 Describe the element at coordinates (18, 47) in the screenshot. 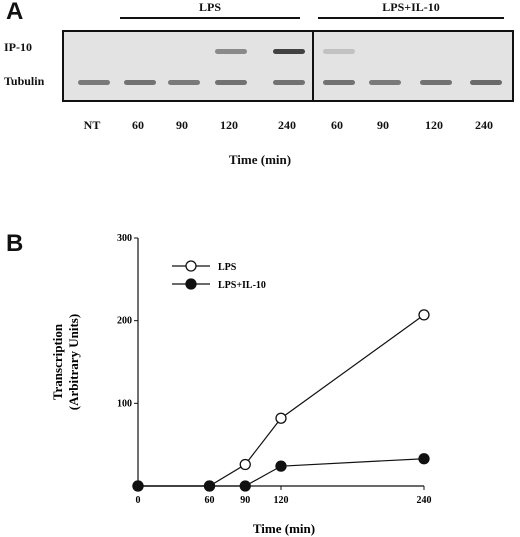

I see `row-label-ip10: IP-10` at that location.